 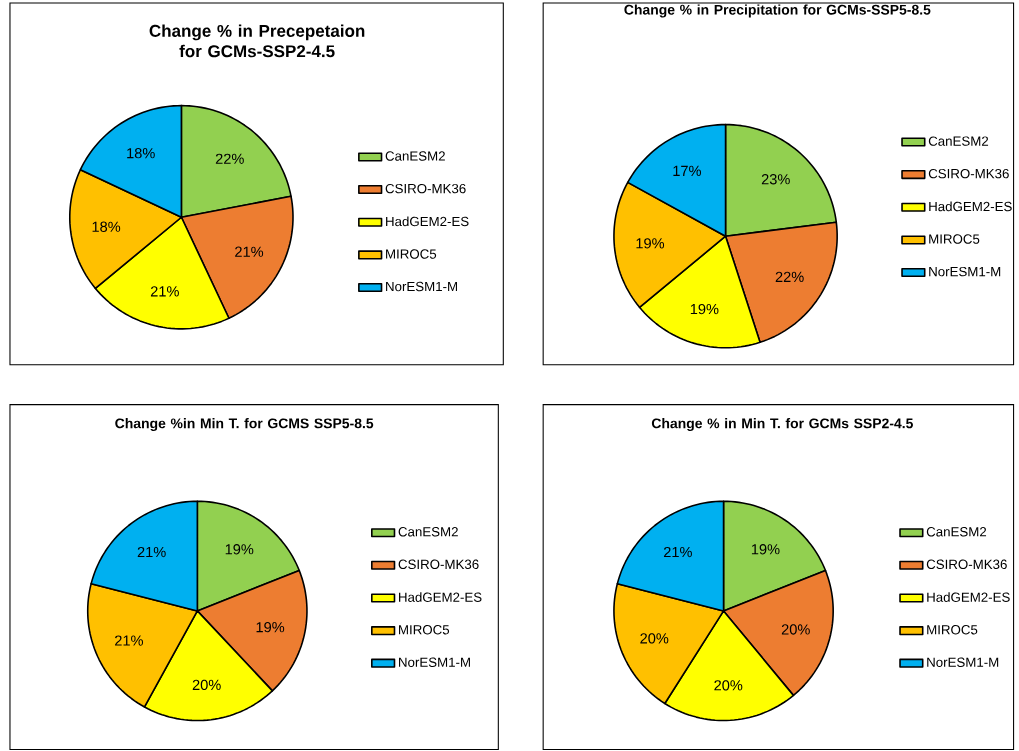 What do you see at coordinates (775, 179) in the screenshot?
I see `data-label: 23%` at bounding box center [775, 179].